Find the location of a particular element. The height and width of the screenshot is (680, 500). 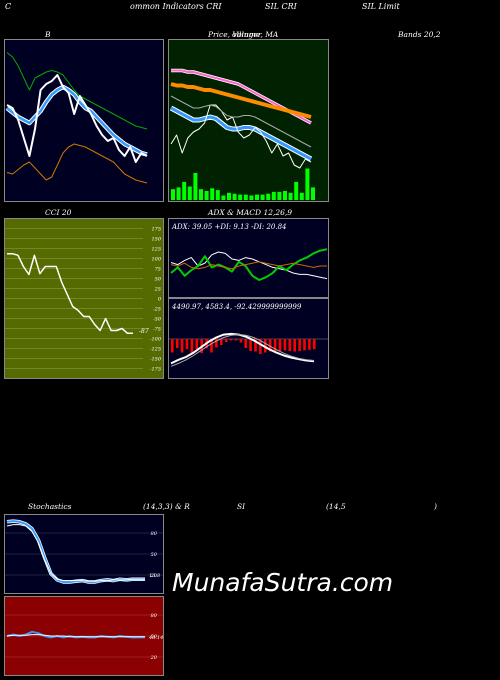

cci-tick-label: 175 is located at coordinates (156, 230).